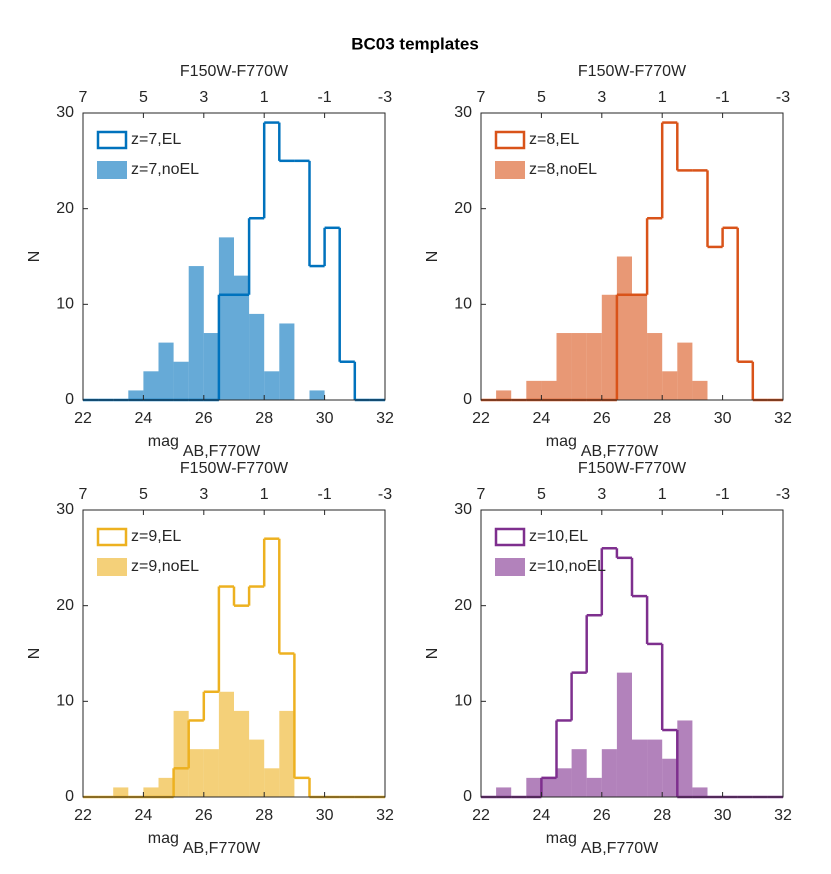  Describe the element at coordinates (165, 169) in the screenshot. I see `legend-label: z=7,noEL` at that location.